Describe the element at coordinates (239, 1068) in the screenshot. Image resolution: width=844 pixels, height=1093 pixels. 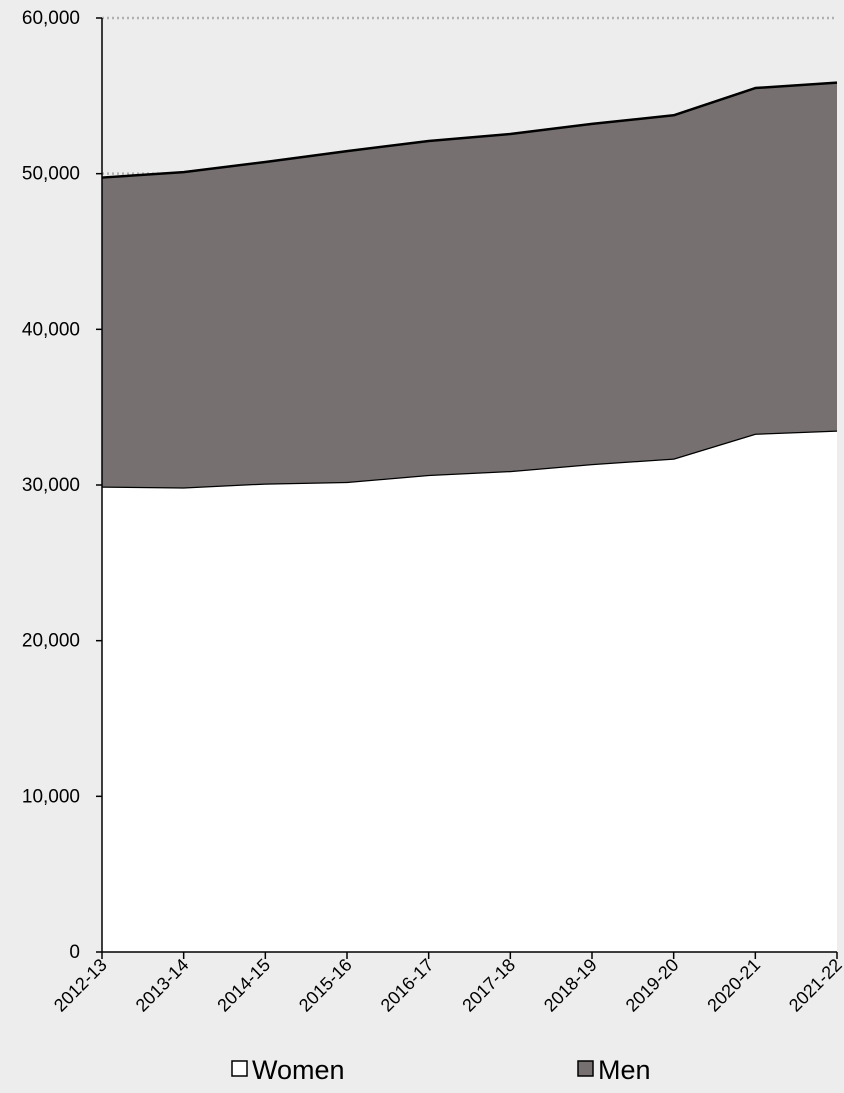
I see `legend-swatch-women` at that location.